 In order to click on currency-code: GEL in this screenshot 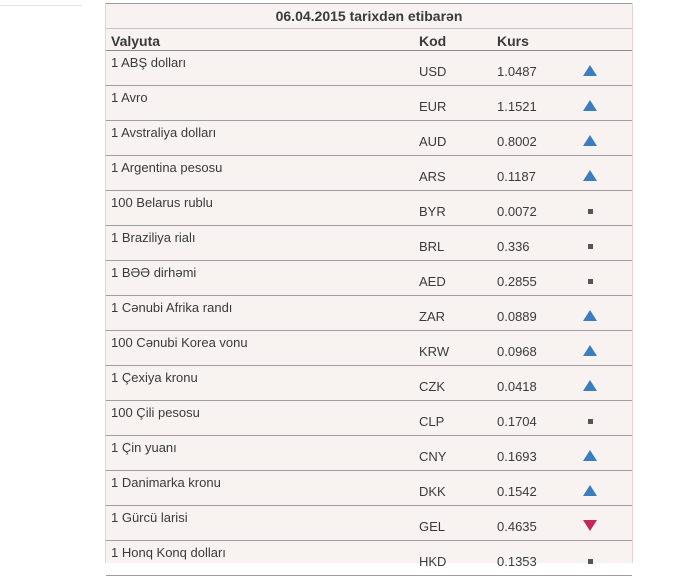, I will do `click(432, 526)`.